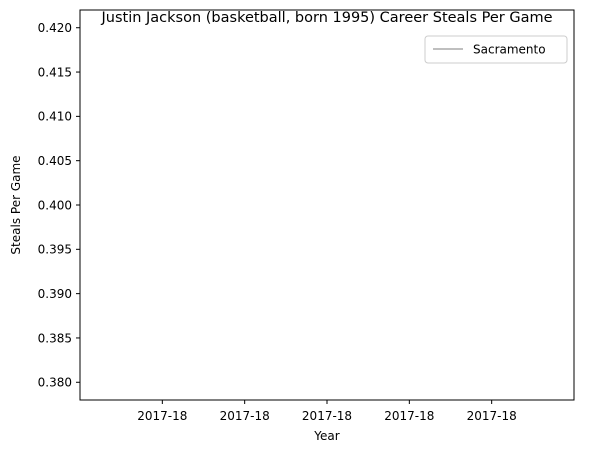  What do you see at coordinates (55, 383) in the screenshot?
I see `y-tick-label: 0.380` at bounding box center [55, 383].